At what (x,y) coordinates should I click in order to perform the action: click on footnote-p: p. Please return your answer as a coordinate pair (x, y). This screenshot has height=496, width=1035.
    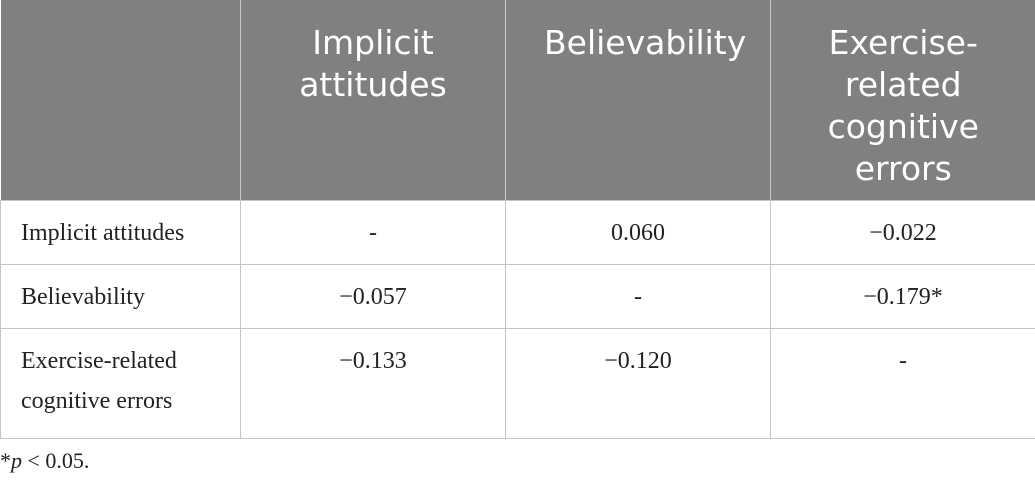
    Looking at the image, I should click on (16, 460).